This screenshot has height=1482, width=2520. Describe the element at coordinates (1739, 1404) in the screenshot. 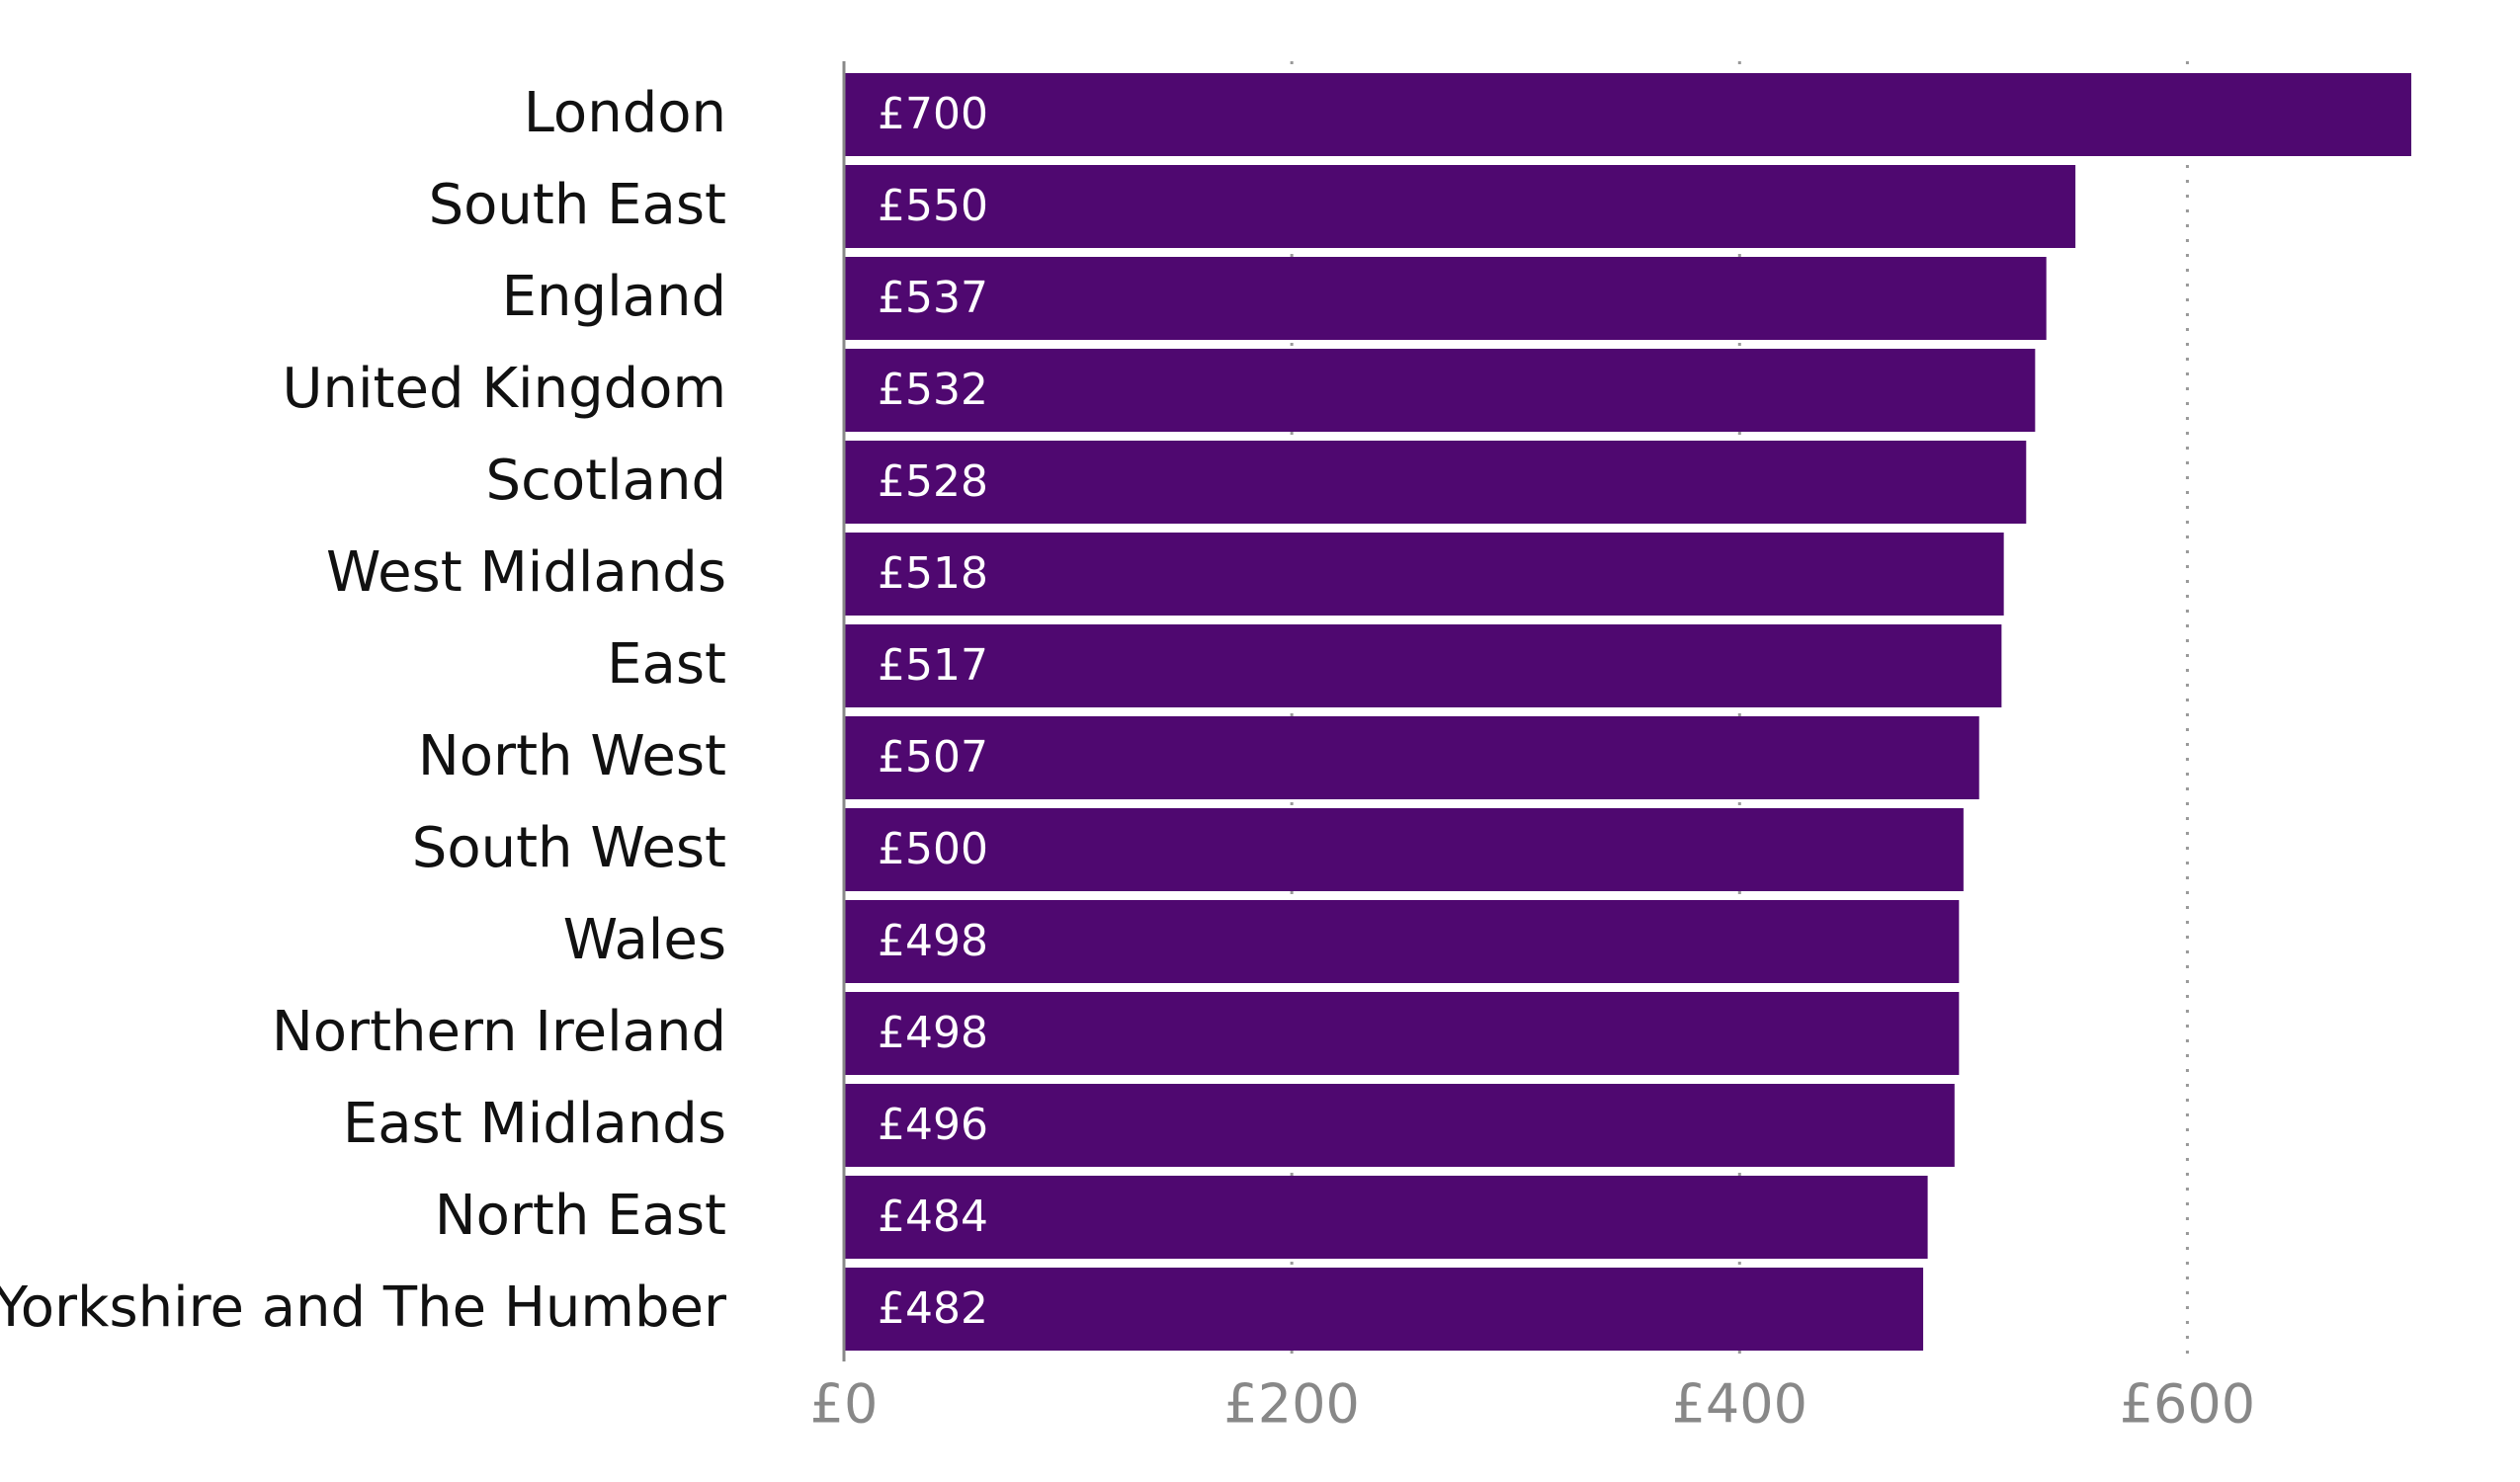

I see `x-tick-label: £400` at that location.